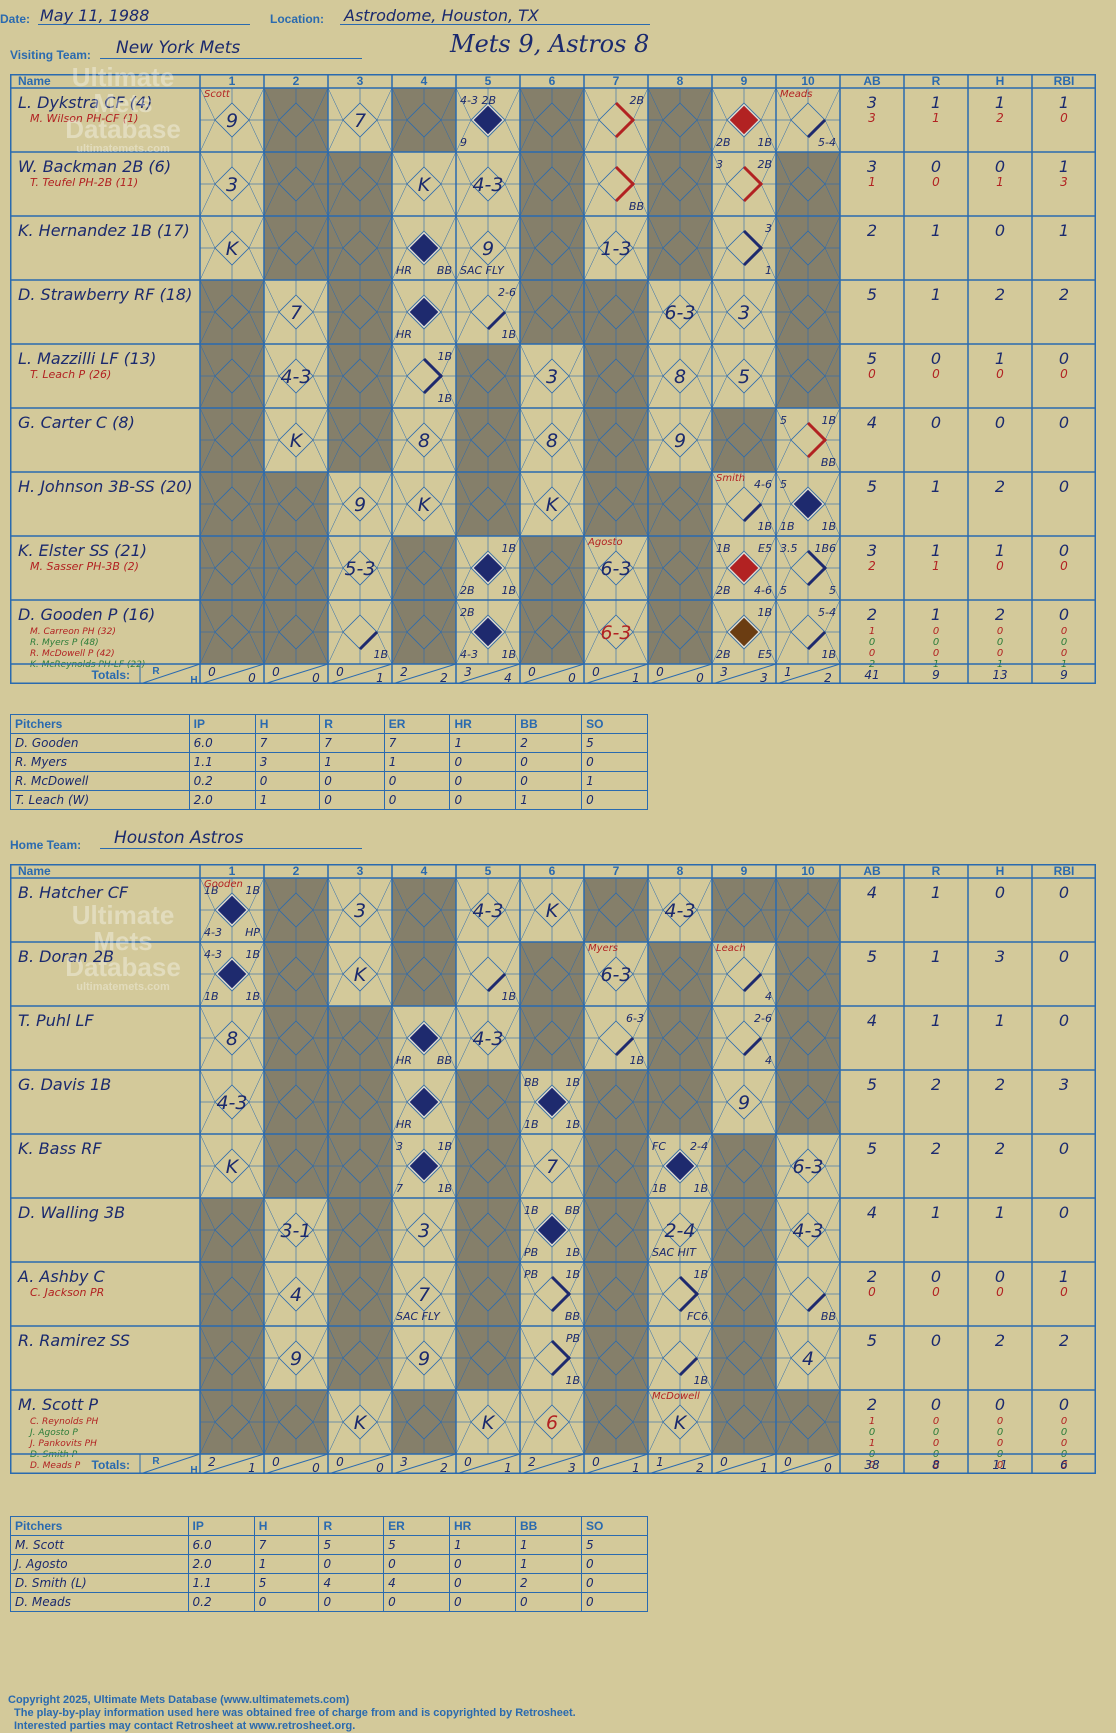  Describe the element at coordinates (297, 441) in the screenshot. I see `vis-play-code: K` at that location.